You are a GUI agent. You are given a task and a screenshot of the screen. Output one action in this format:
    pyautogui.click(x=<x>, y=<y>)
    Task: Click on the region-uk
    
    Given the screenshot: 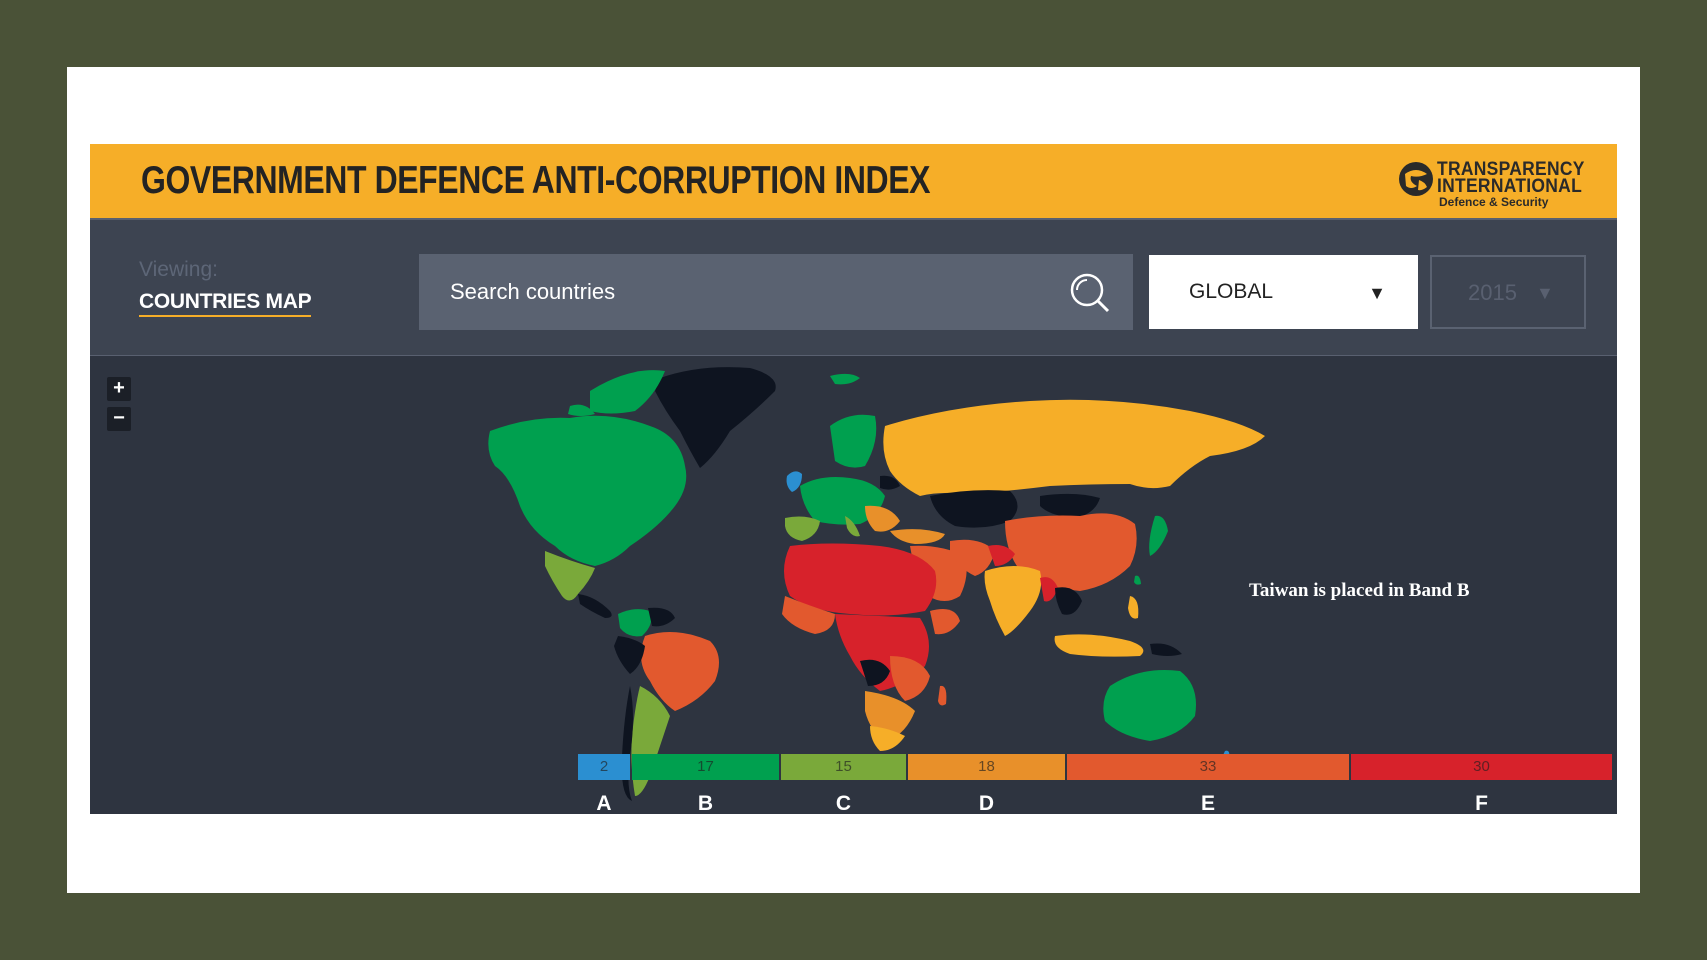 What is the action you would take?
    pyautogui.click(x=794, y=481)
    